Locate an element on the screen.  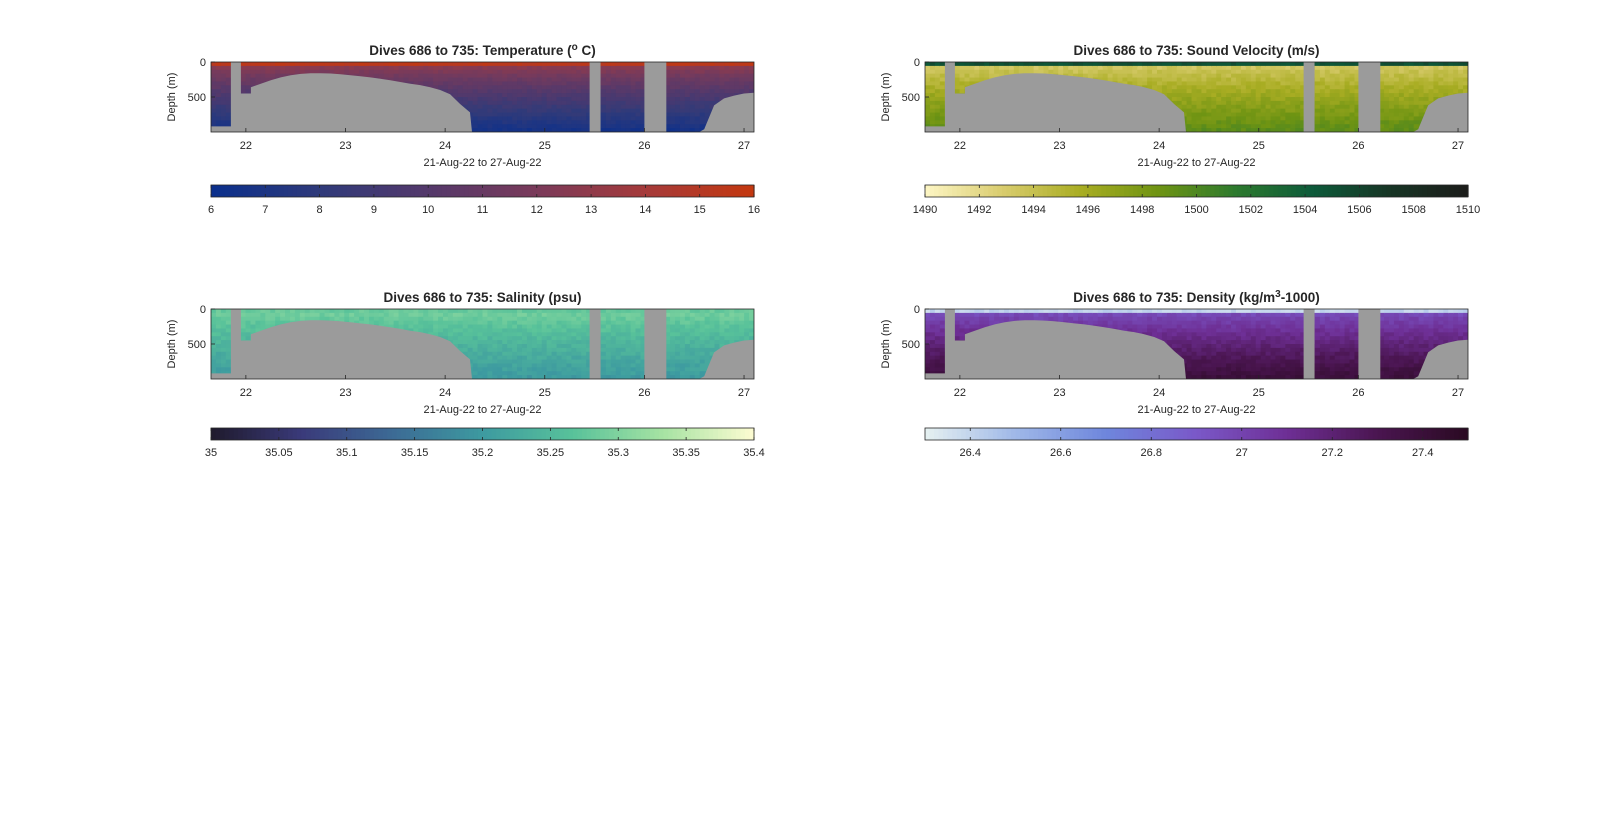
colorbar-tick-label: 27 is located at coordinates (1242, 453).